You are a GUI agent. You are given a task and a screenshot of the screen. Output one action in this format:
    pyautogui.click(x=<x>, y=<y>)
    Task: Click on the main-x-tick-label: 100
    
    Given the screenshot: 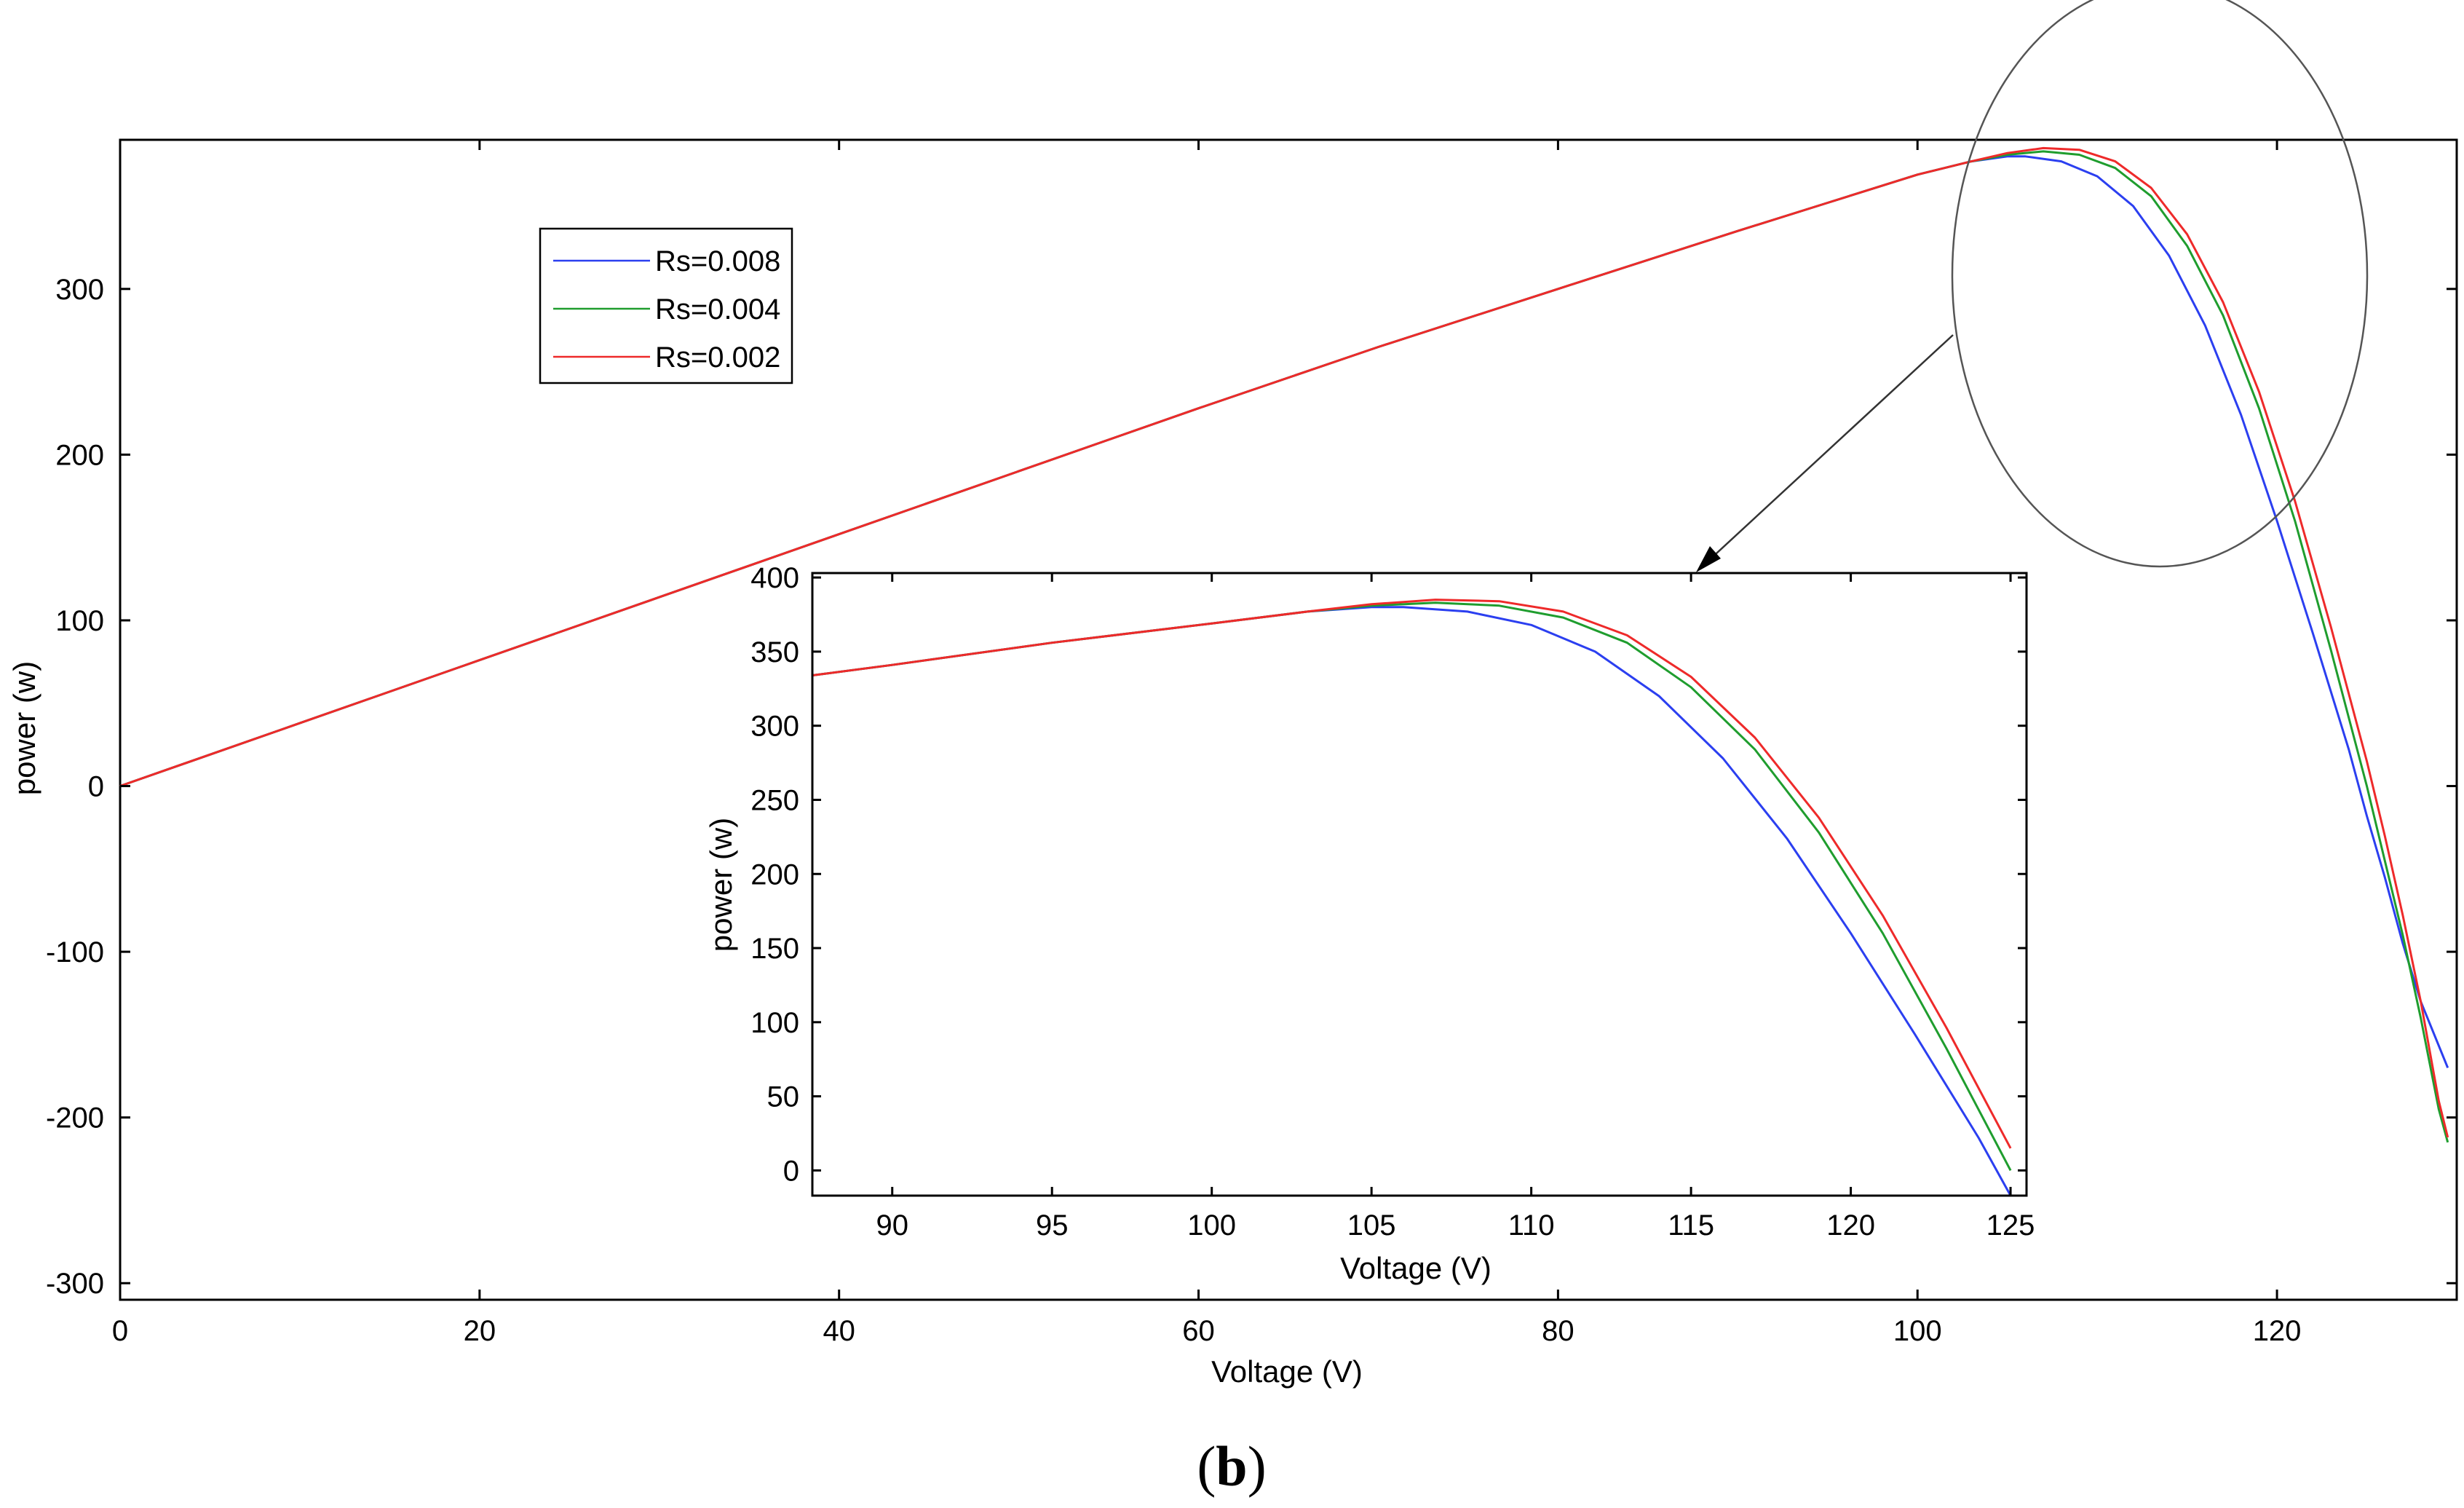 What is the action you would take?
    pyautogui.click(x=1917, y=1331)
    